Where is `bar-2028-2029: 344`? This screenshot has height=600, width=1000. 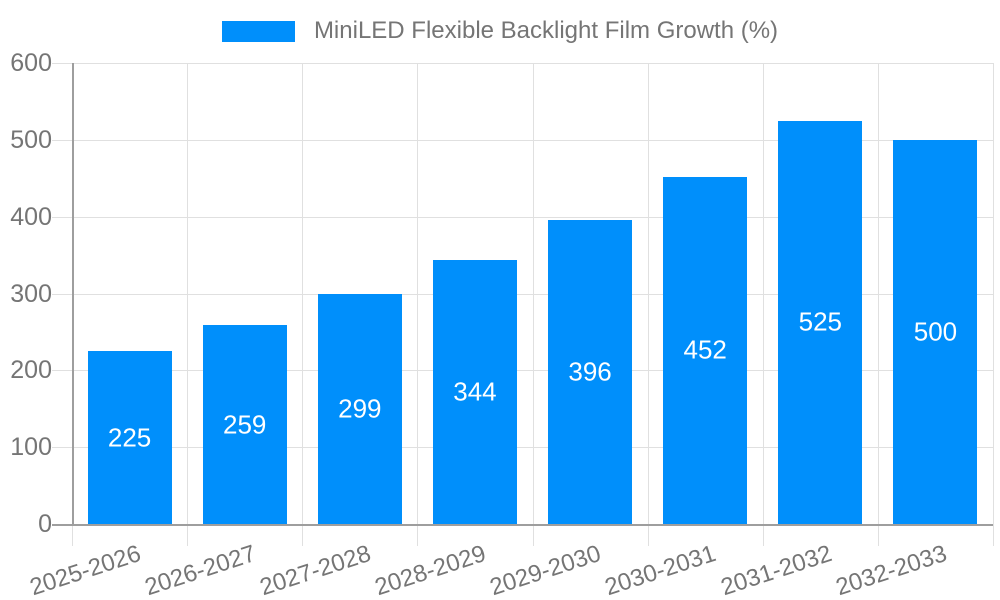
bar-2028-2029: 344 is located at coordinates (474, 391).